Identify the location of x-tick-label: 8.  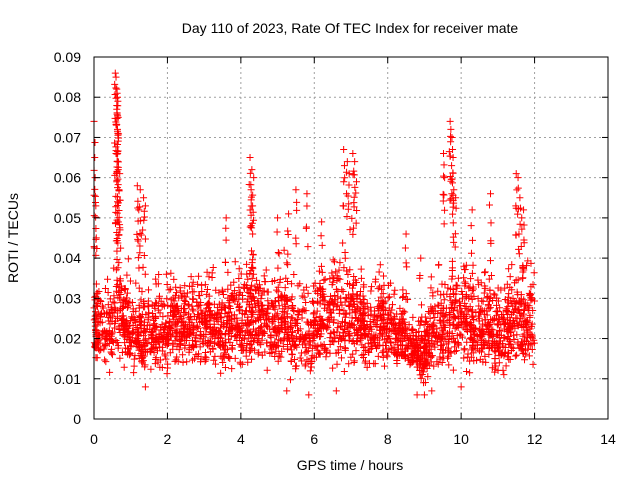
(388, 439).